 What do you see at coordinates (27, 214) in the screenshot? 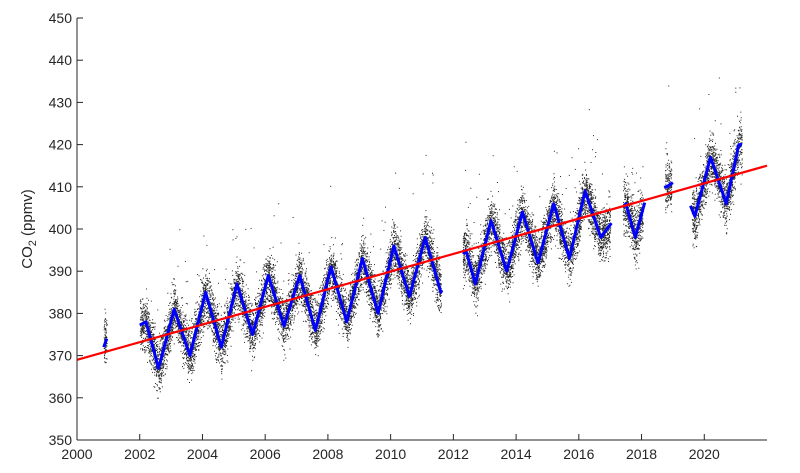
I see `y-axis-label-unit: (ppmv)` at bounding box center [27, 214].